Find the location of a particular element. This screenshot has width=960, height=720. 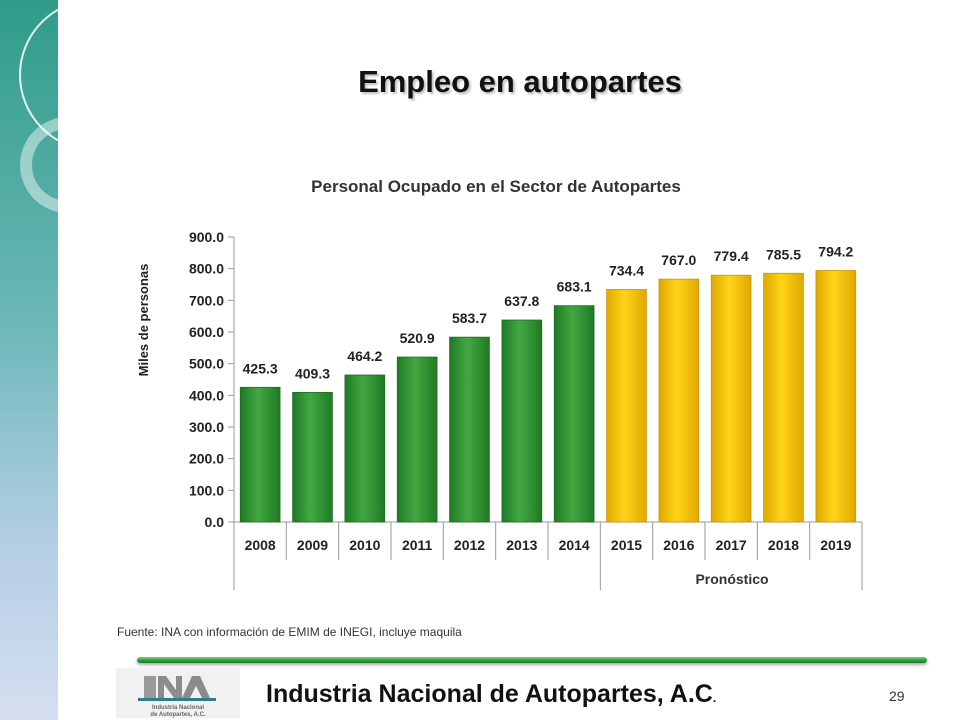

x-tick-label-2014: 2014 is located at coordinates (574, 545).